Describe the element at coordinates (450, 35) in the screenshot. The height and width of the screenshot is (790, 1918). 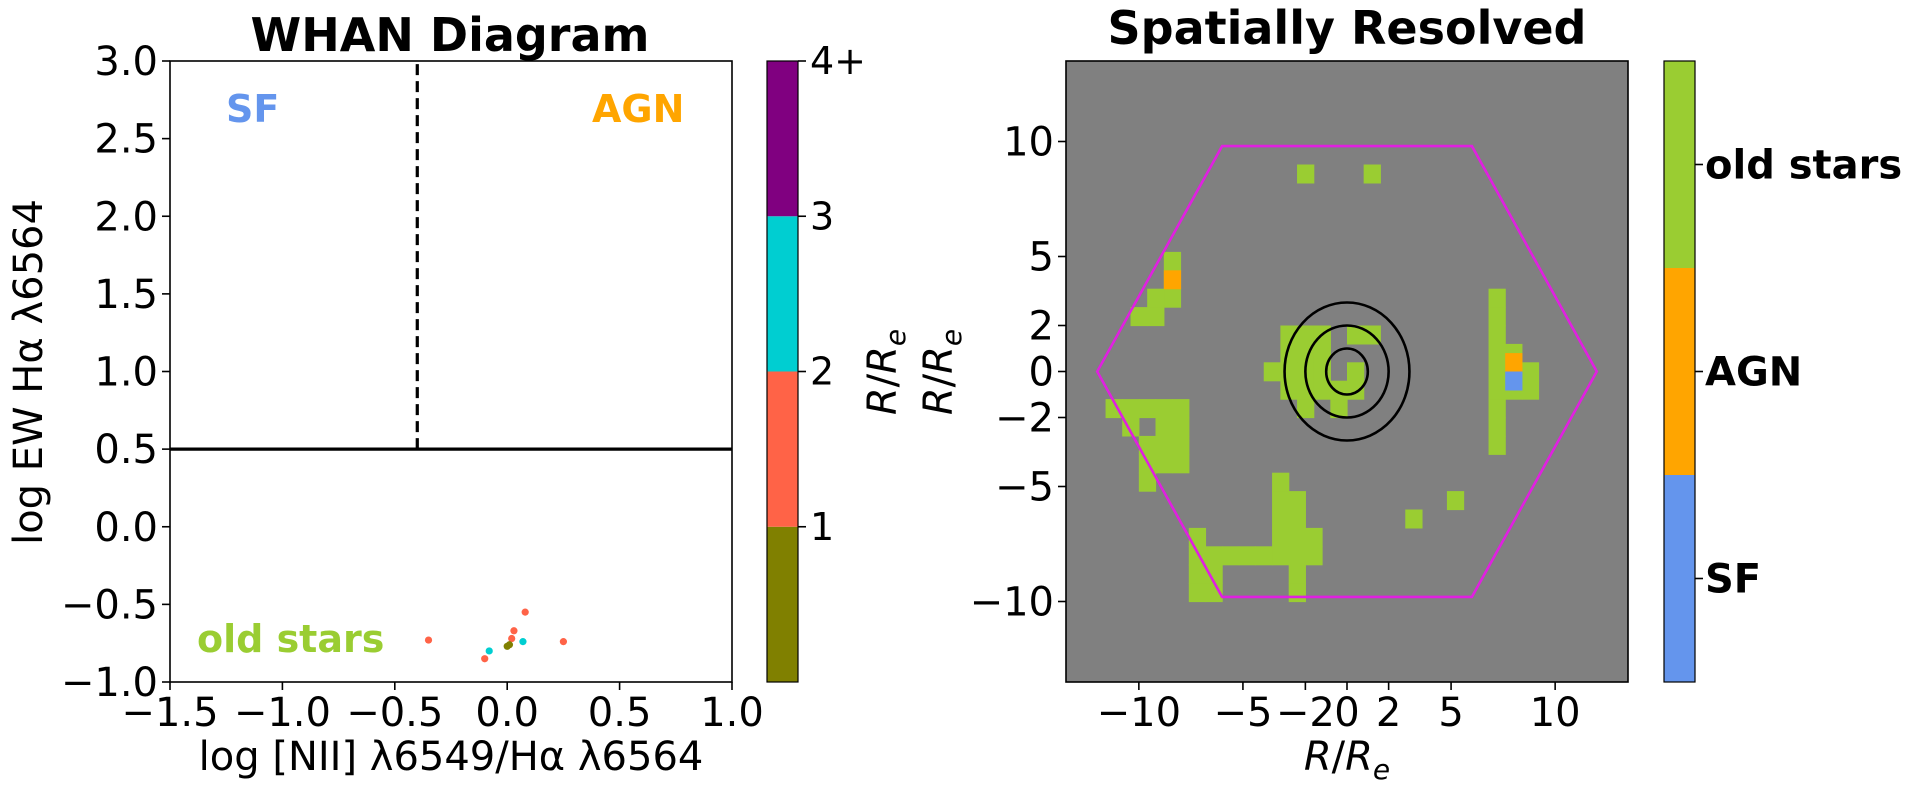
I see `whan-title: WHAN Diagram` at that location.